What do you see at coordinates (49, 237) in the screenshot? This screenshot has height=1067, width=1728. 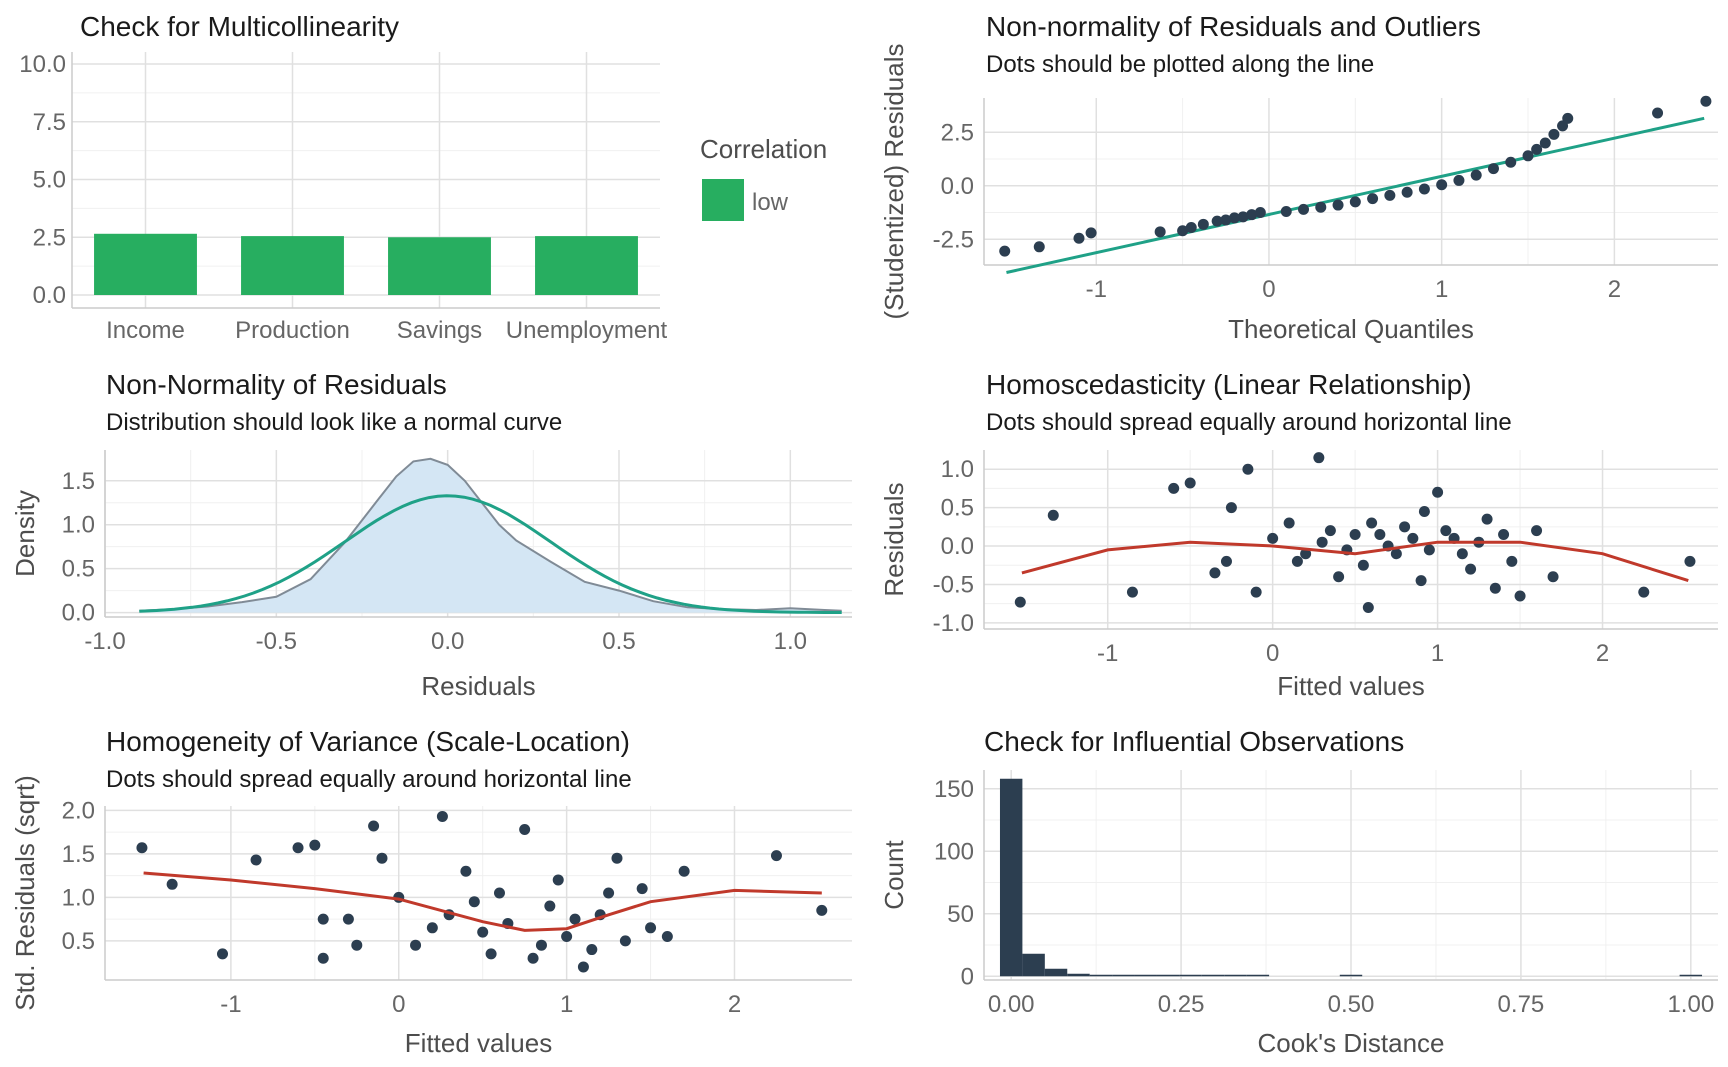 I see `y-tick-label: 2.5` at bounding box center [49, 237].